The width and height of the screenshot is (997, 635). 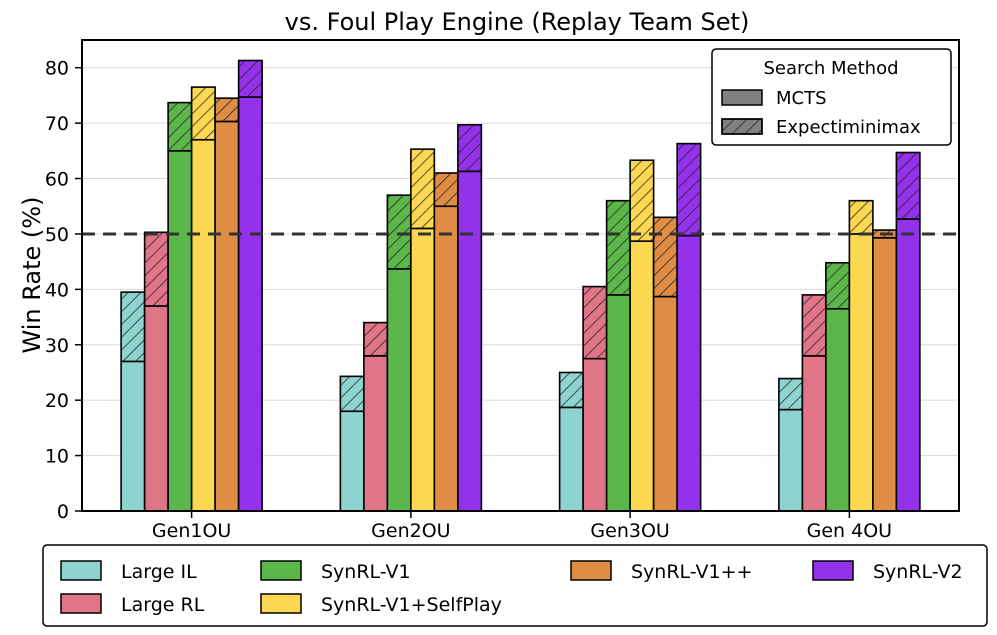 I want to click on bar-expectiminimax-synrl-v1-gen1ou, so click(x=180, y=126).